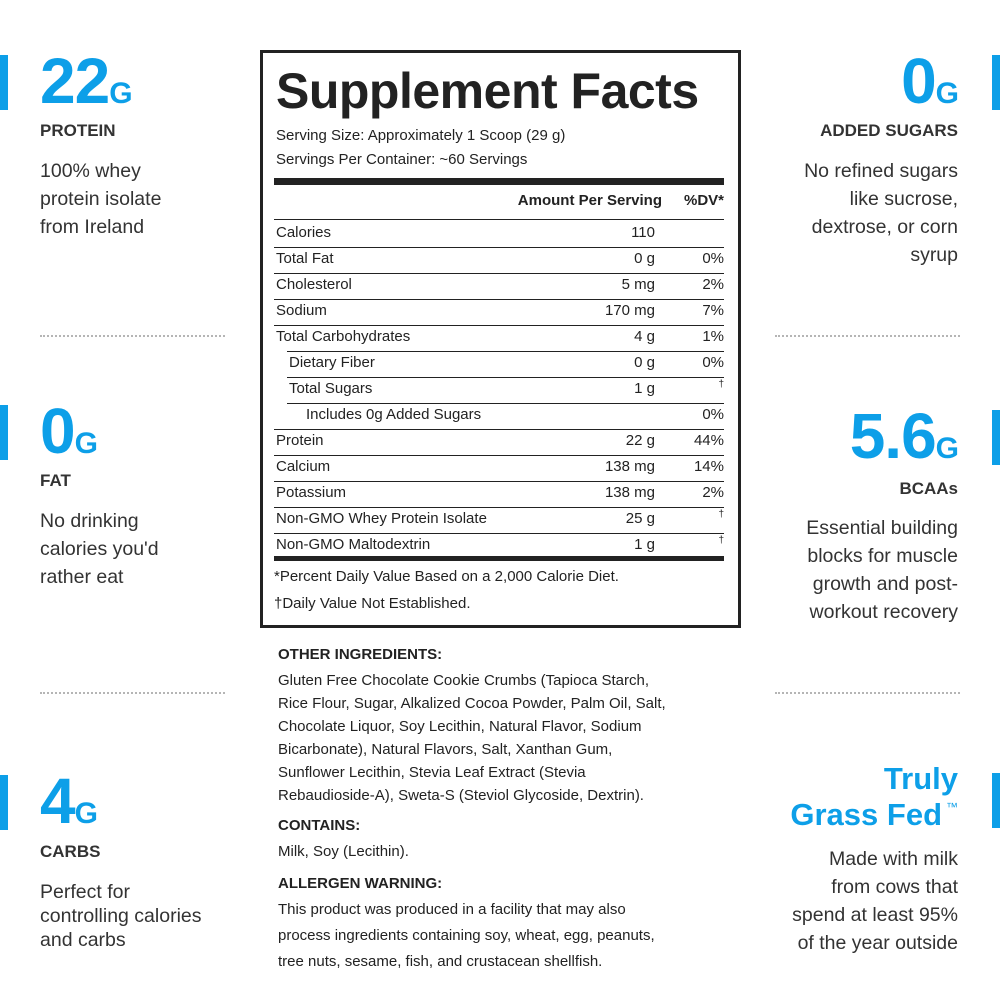  What do you see at coordinates (300, 440) in the screenshot?
I see `nutrient-name: Protein` at bounding box center [300, 440].